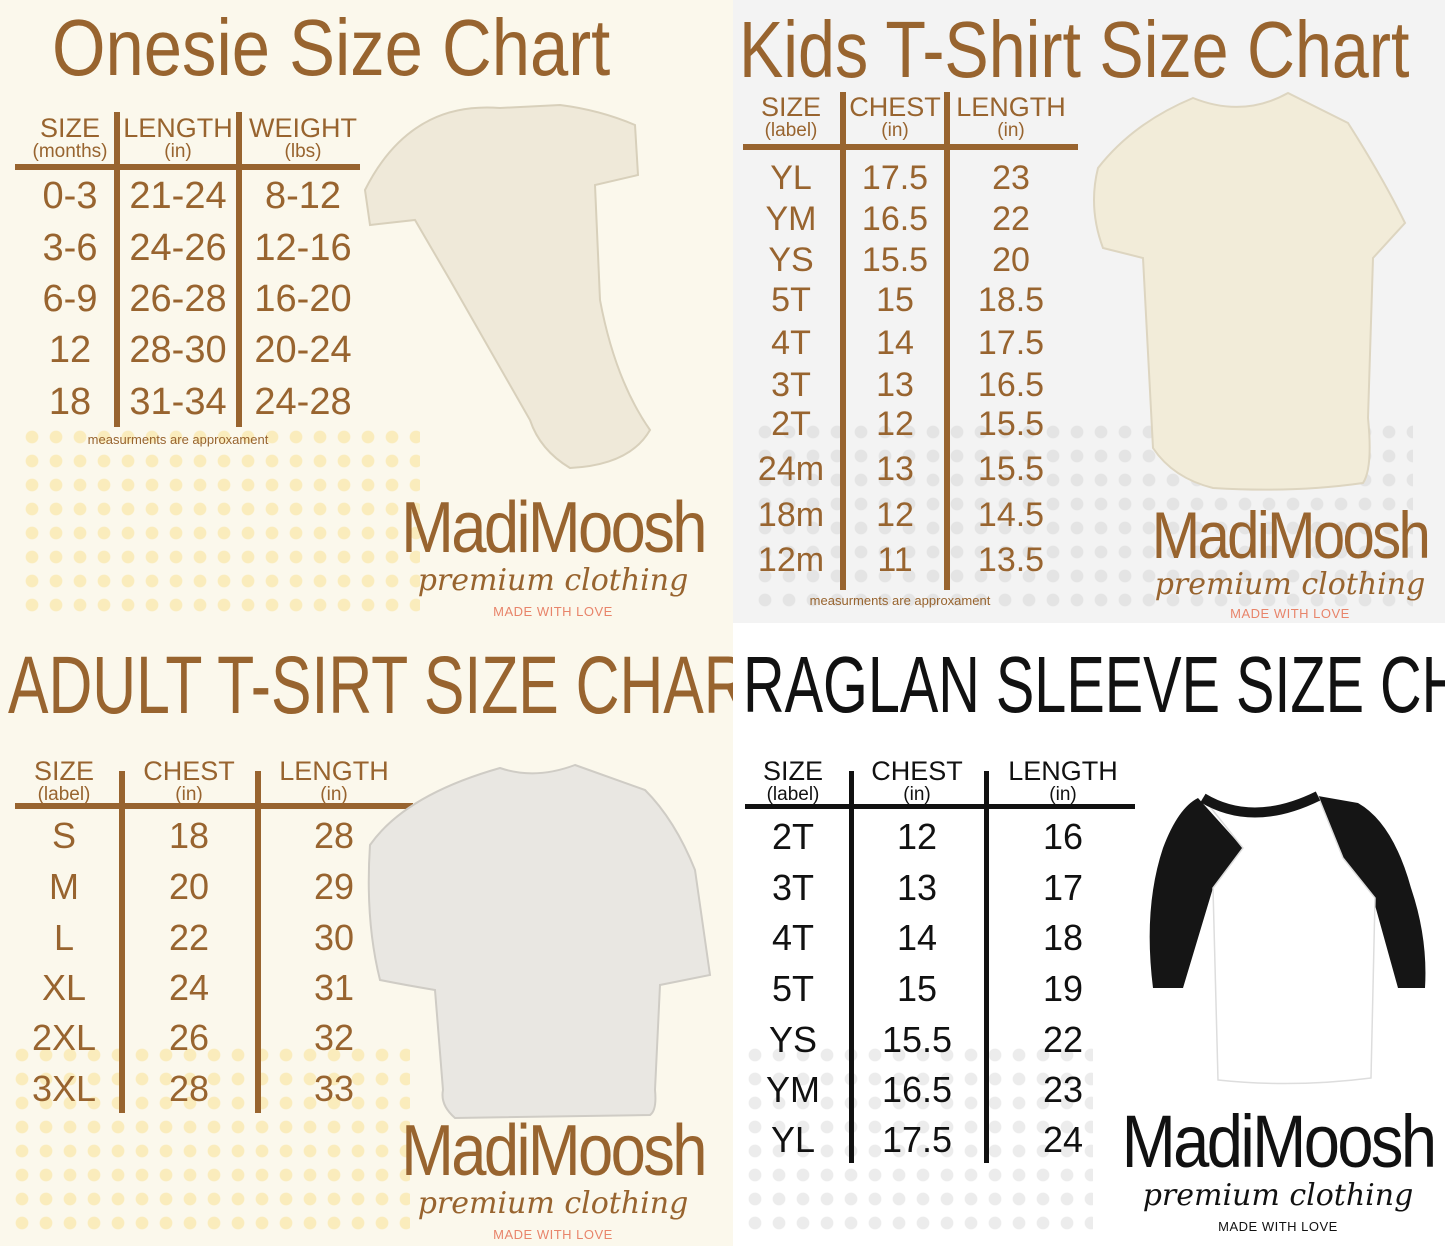 Image resolution: width=1445 pixels, height=1246 pixels. I want to click on table-cell: 4T, so click(791, 343).